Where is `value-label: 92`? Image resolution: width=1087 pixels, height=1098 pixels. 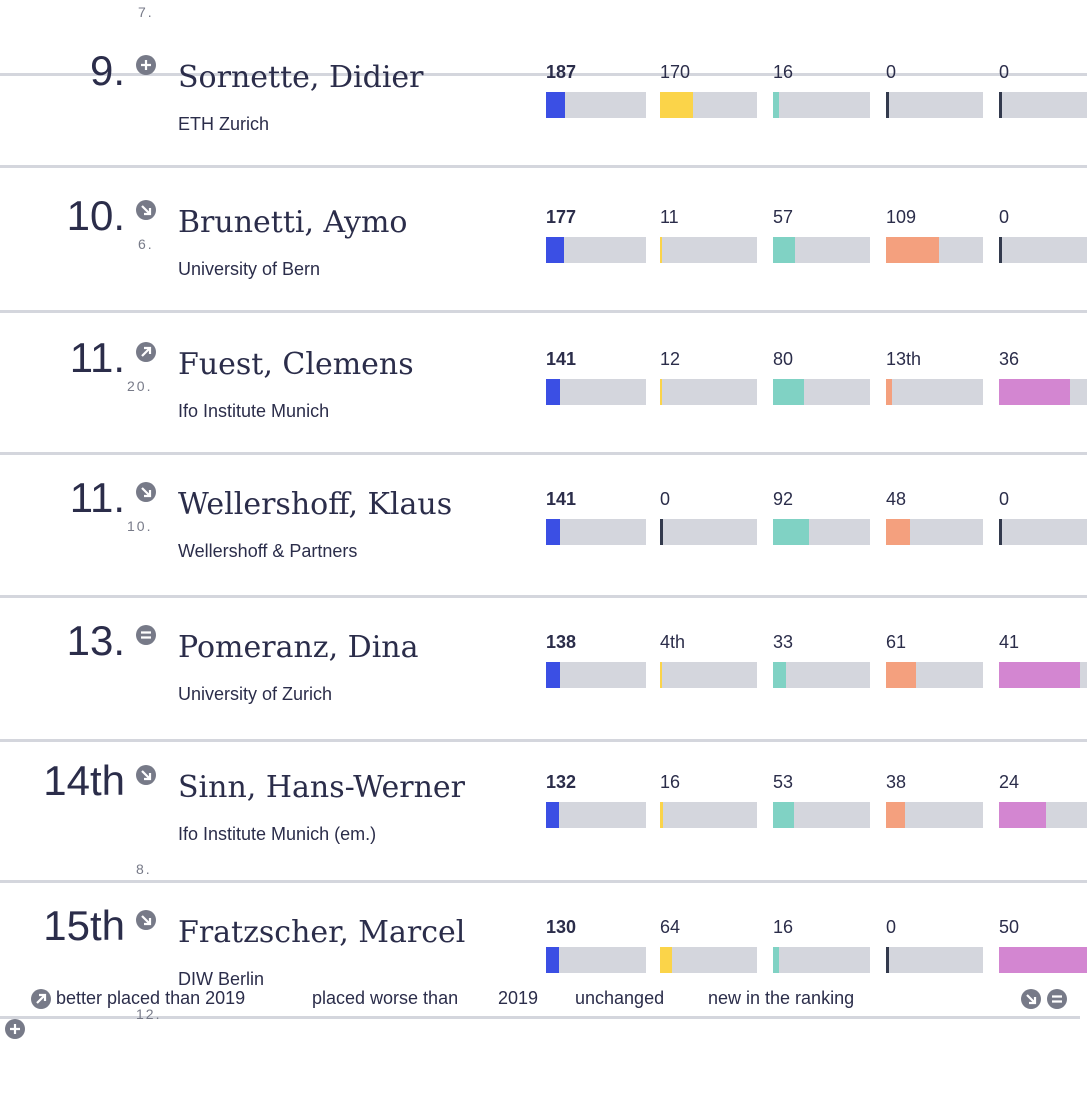
value-label: 92 is located at coordinates (783, 499).